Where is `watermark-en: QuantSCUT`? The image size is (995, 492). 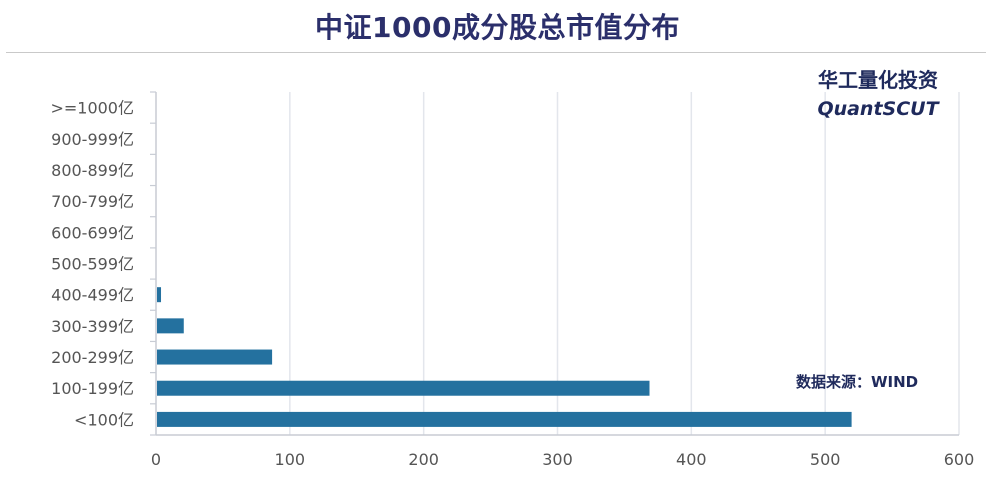
watermark-en: QuantSCUT is located at coordinates (878, 109).